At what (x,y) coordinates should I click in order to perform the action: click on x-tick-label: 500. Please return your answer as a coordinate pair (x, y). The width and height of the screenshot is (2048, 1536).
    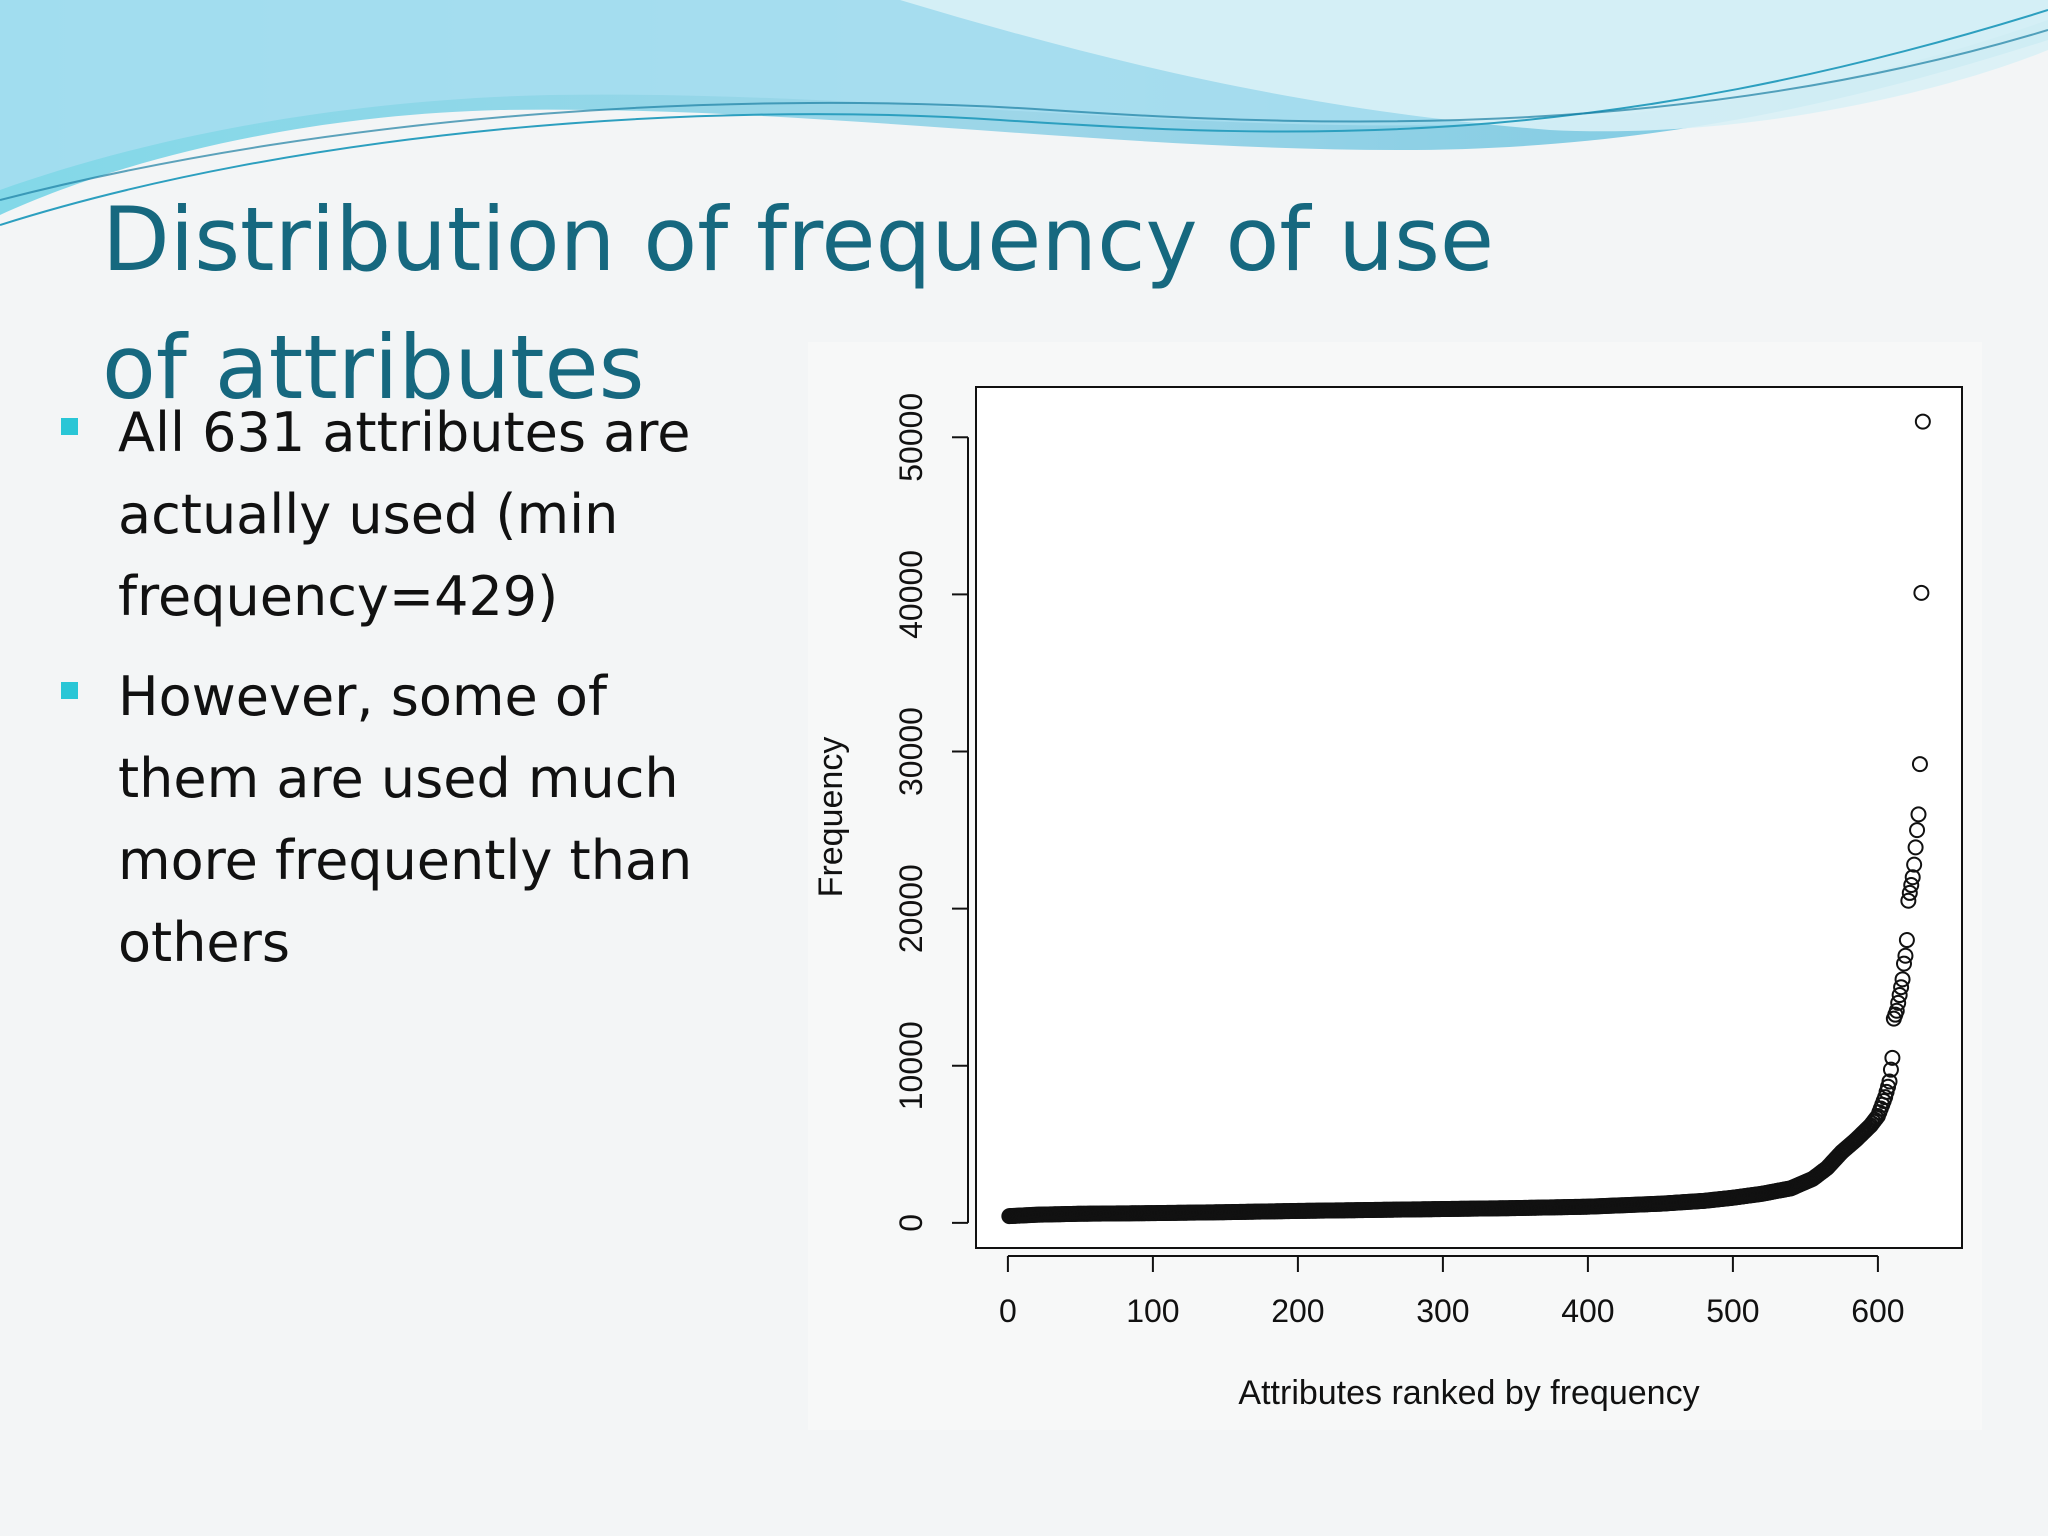
    Looking at the image, I should click on (1732, 1311).